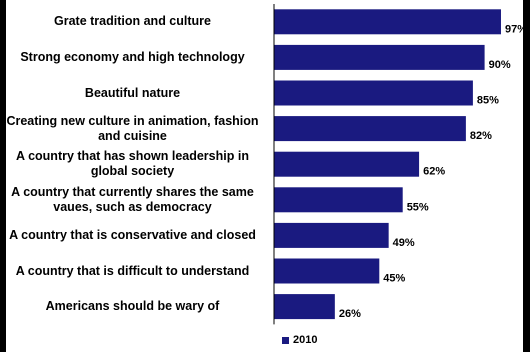  What do you see at coordinates (132, 92) in the screenshot?
I see `category-label: Beautiful nature` at bounding box center [132, 92].